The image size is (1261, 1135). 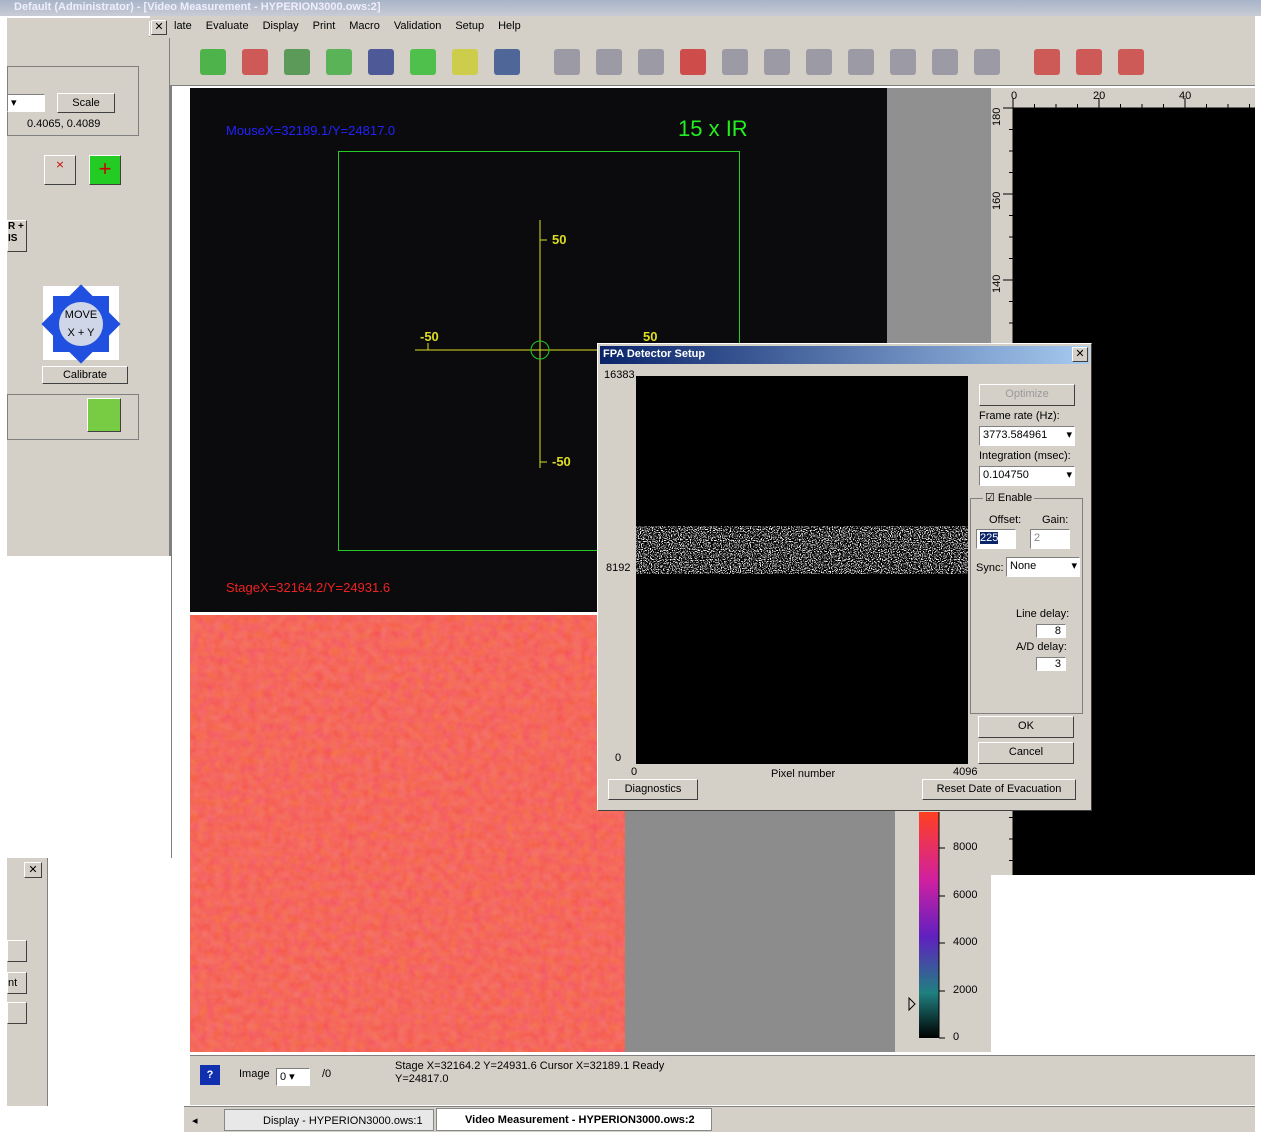 I want to click on tool-button, so click(x=104, y=415).